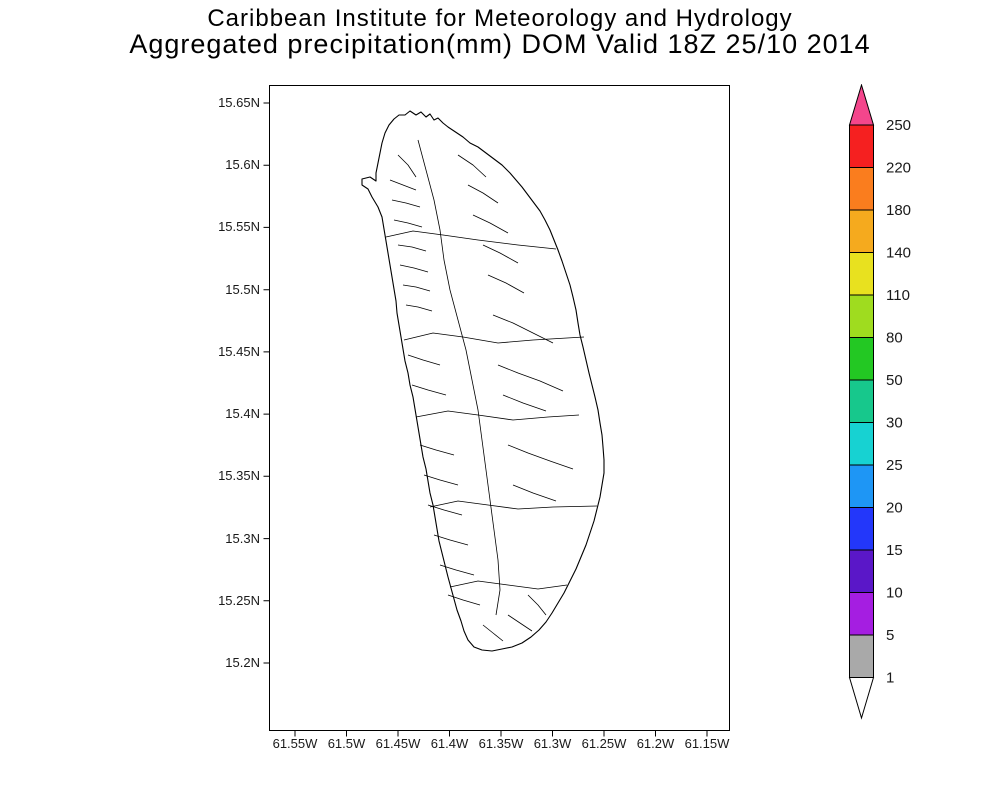  What do you see at coordinates (501, 743) in the screenshot?
I see `x-axis-label: 61.35W` at bounding box center [501, 743].